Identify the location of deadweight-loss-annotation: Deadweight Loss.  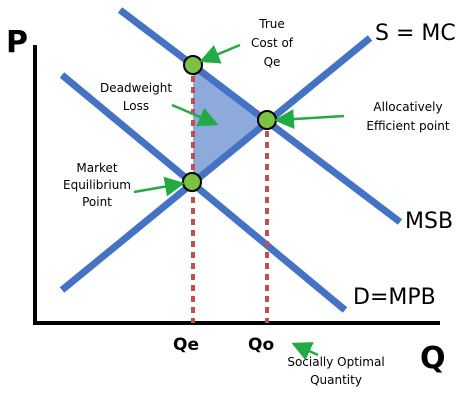
(136, 97).